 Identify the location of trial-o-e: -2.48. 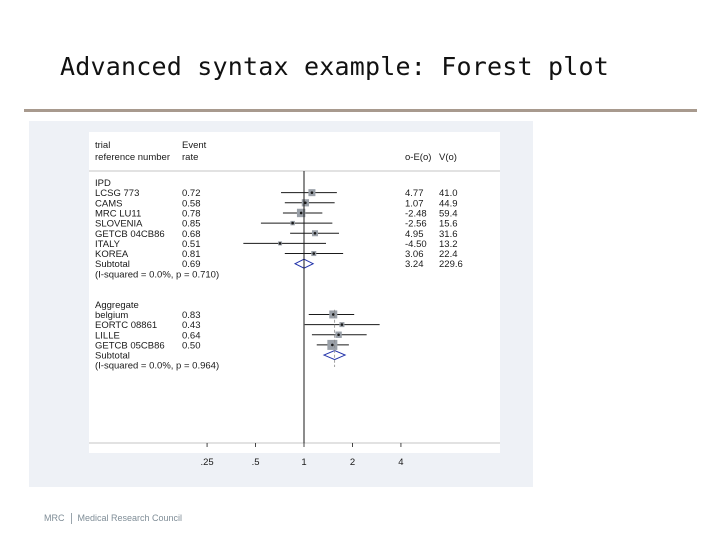
(416, 213).